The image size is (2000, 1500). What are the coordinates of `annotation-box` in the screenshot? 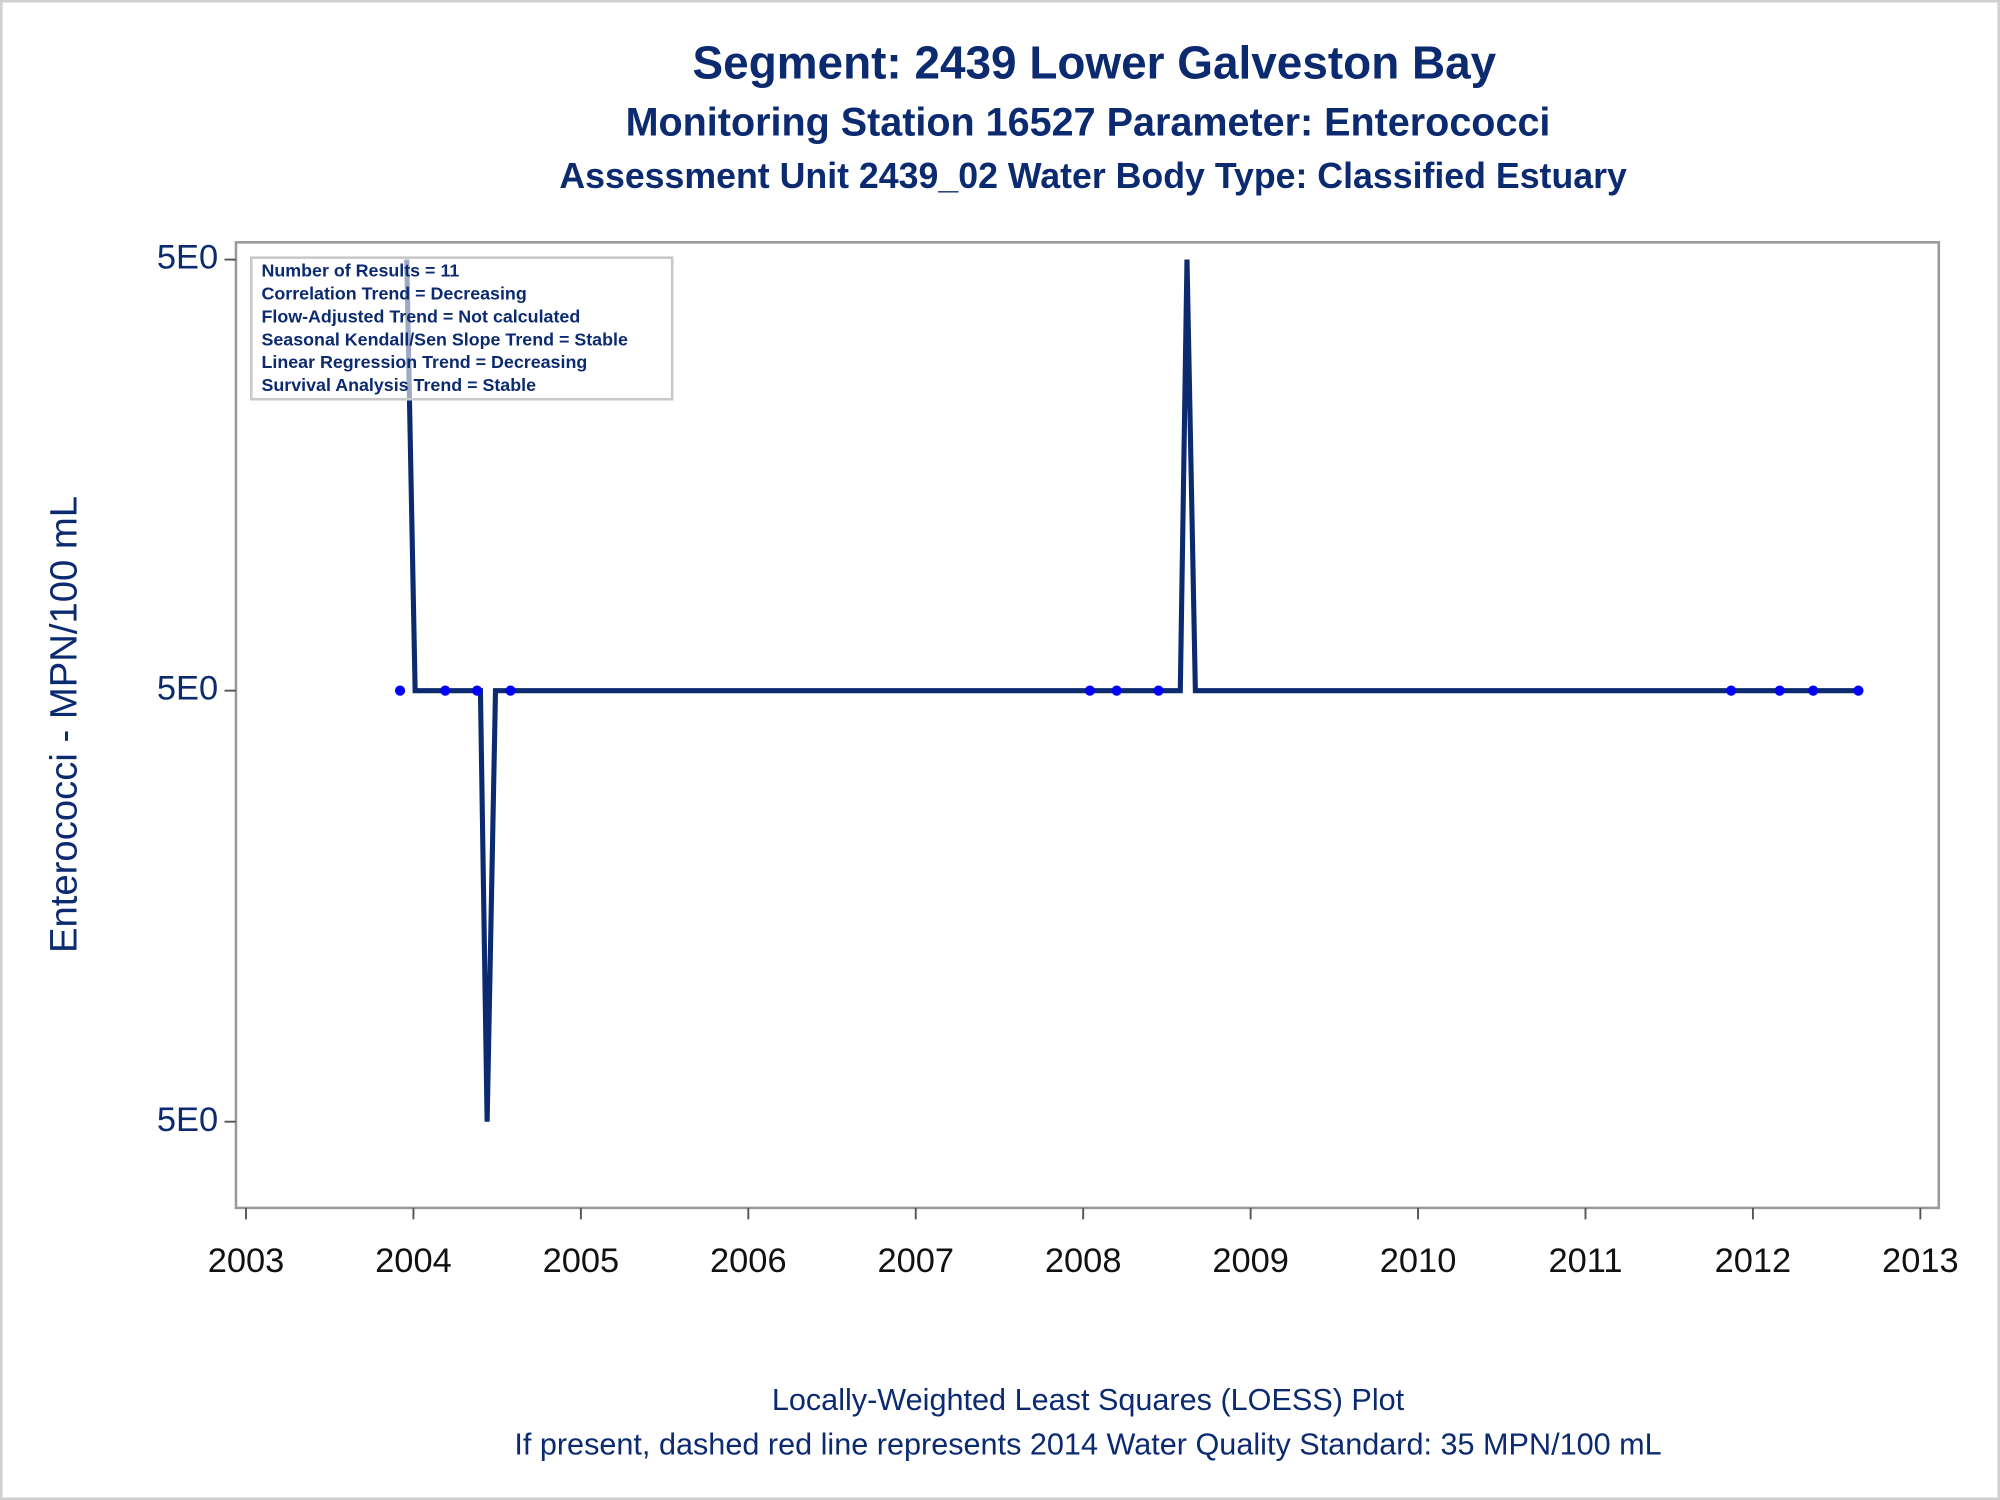 It's located at (462, 328).